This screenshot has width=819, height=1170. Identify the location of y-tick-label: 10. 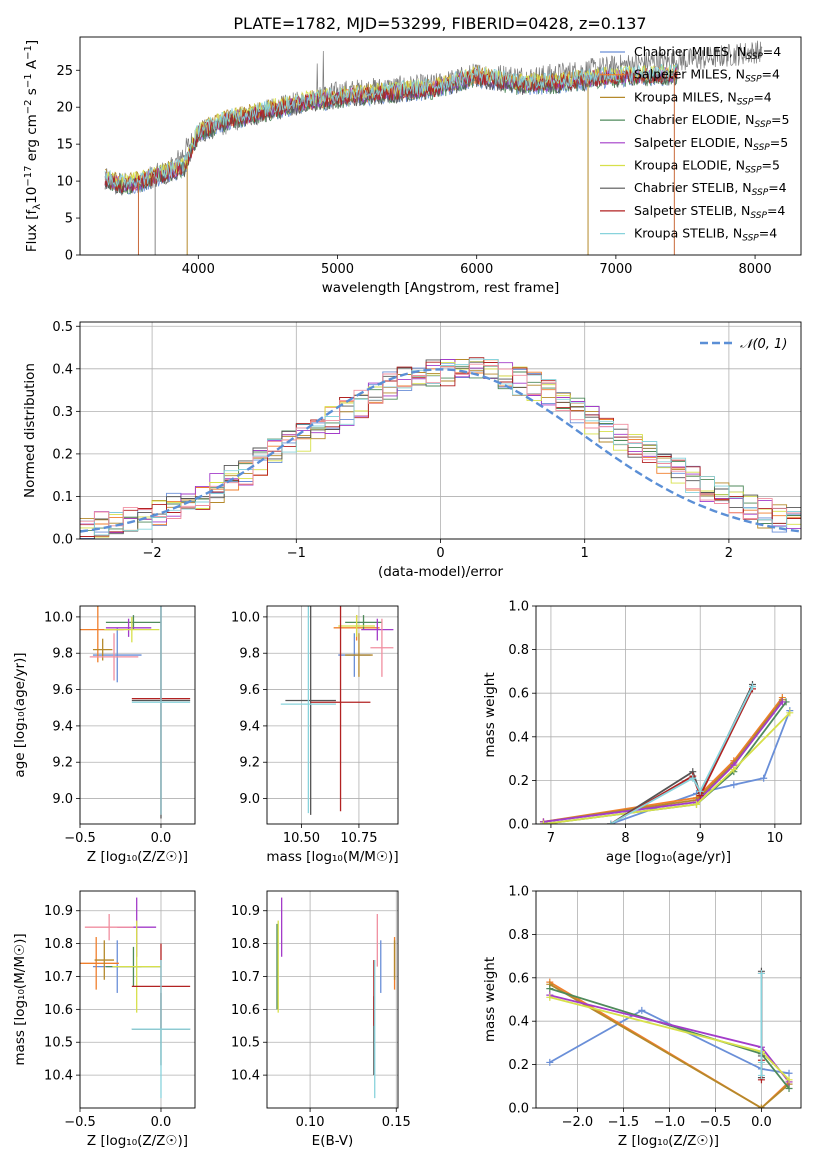
(64, 182).